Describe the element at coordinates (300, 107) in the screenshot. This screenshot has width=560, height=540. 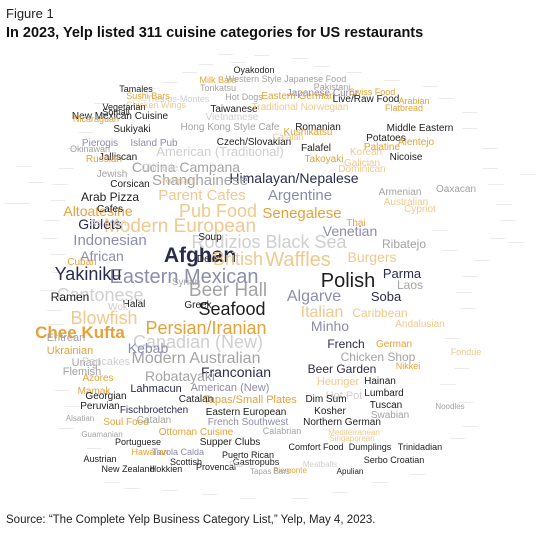
I see `cloud-word: Traditional Norwegian` at that location.